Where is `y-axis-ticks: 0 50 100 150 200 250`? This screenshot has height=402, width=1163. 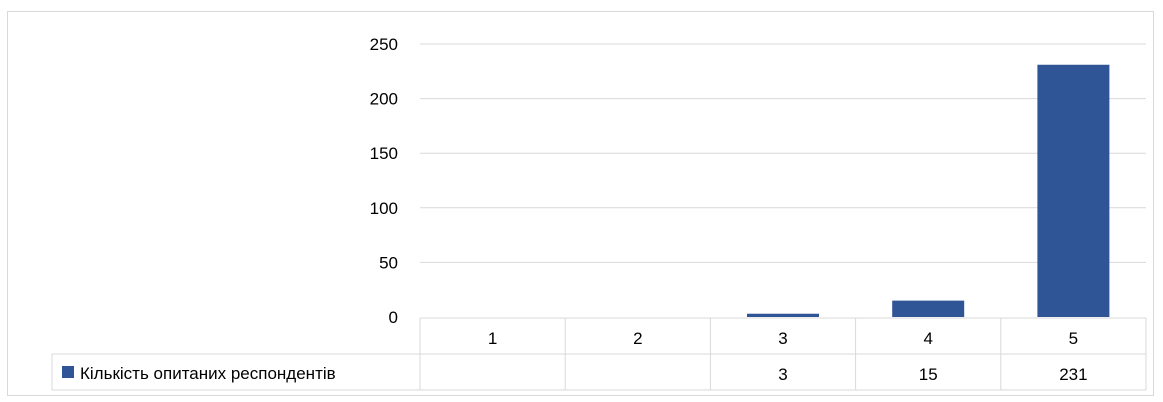 y-axis-ticks: 0 50 100 150 200 250 is located at coordinates (384, 181).